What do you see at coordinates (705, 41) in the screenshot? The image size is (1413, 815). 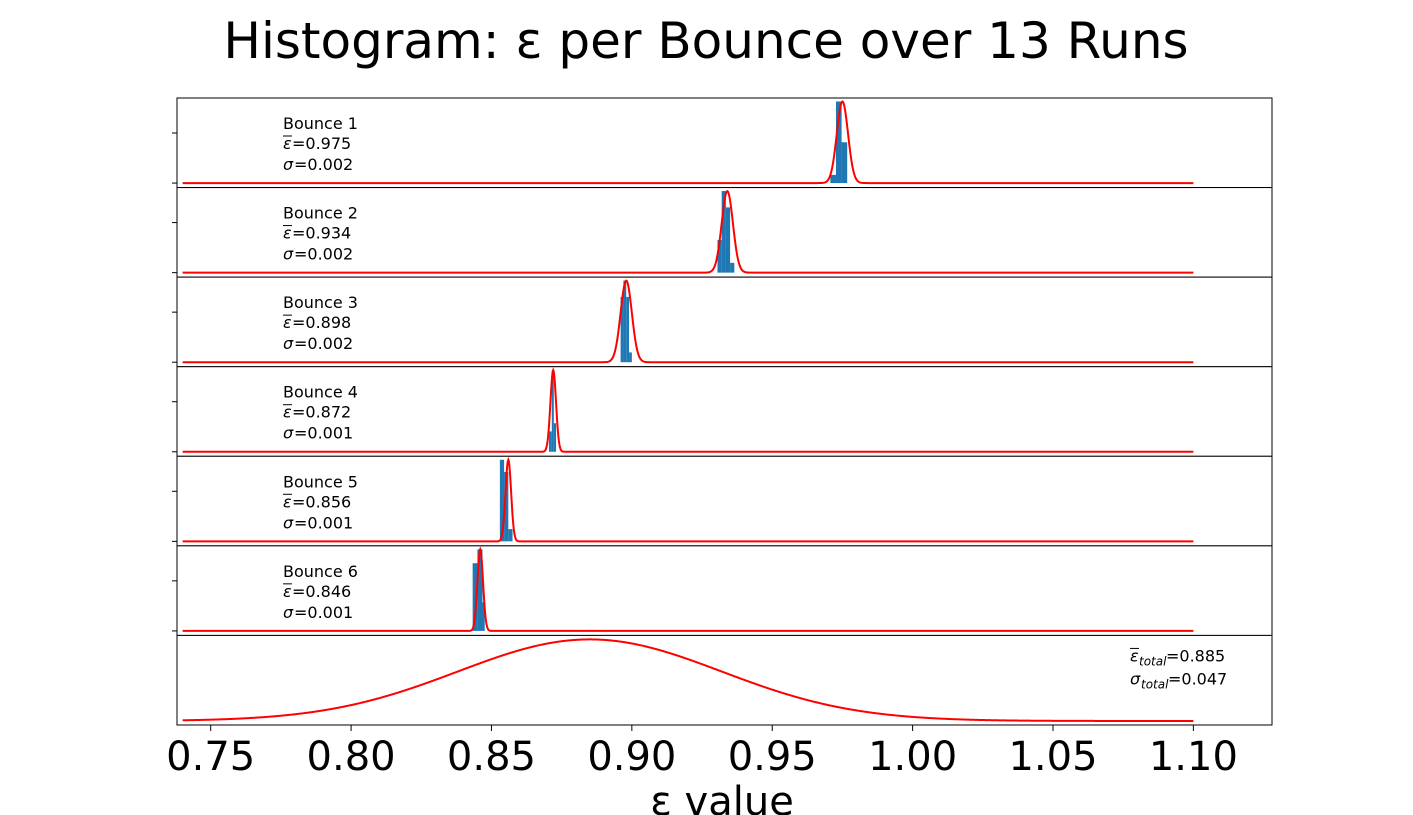 I see `chart-title: Histogram: ε per Bounce over 13 Runs` at bounding box center [705, 41].